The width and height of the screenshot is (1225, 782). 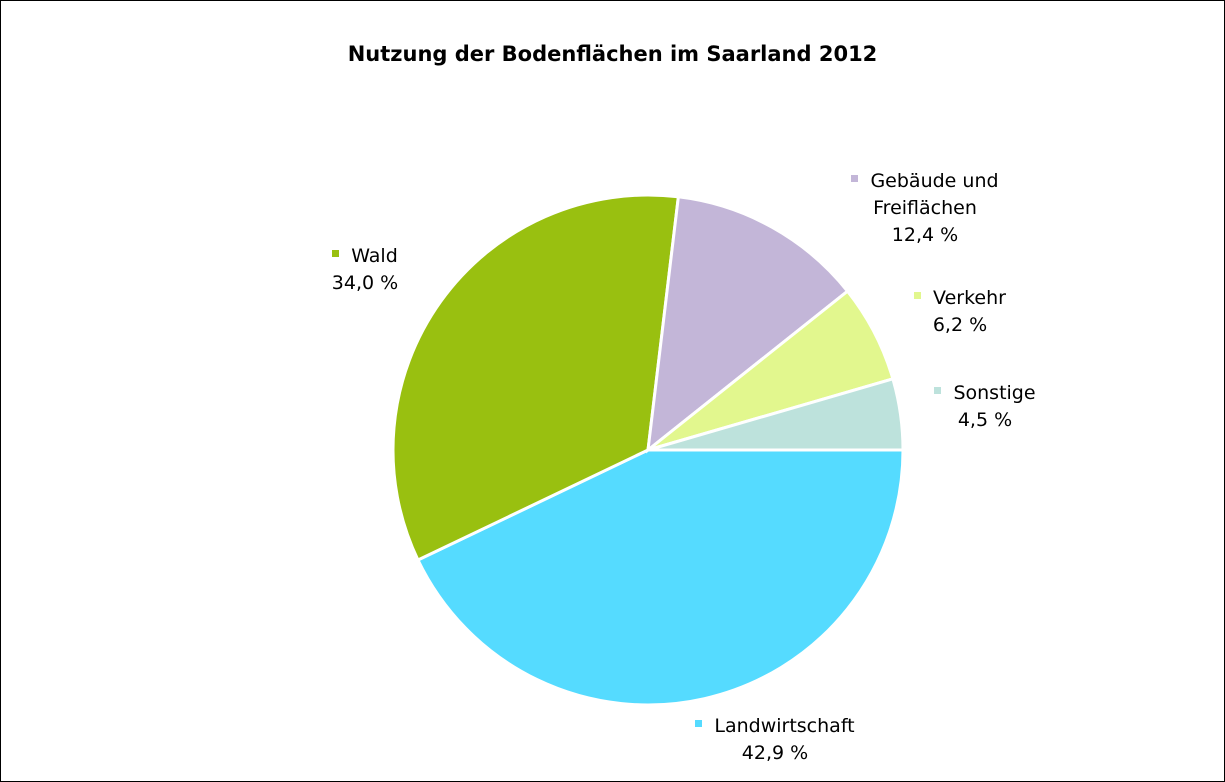 I want to click on category-label: Verkehr, so click(x=969, y=298).